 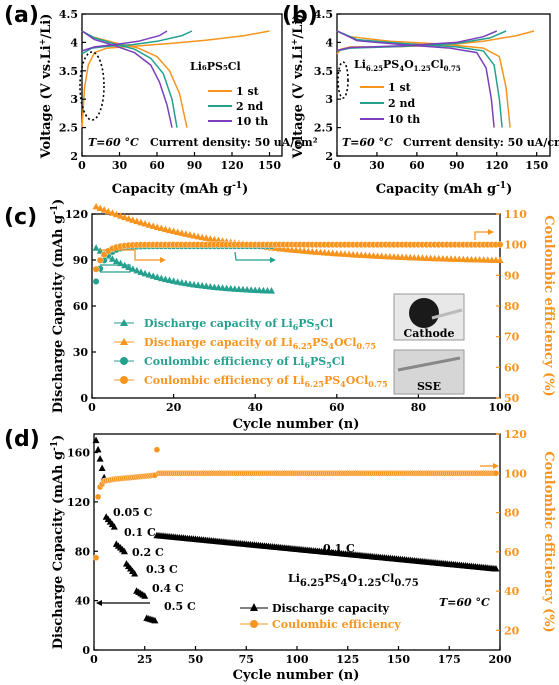 What do you see at coordinates (512, 552) in the screenshot?
I see `panel-d-y2tick-label-2: 60` at bounding box center [512, 552].